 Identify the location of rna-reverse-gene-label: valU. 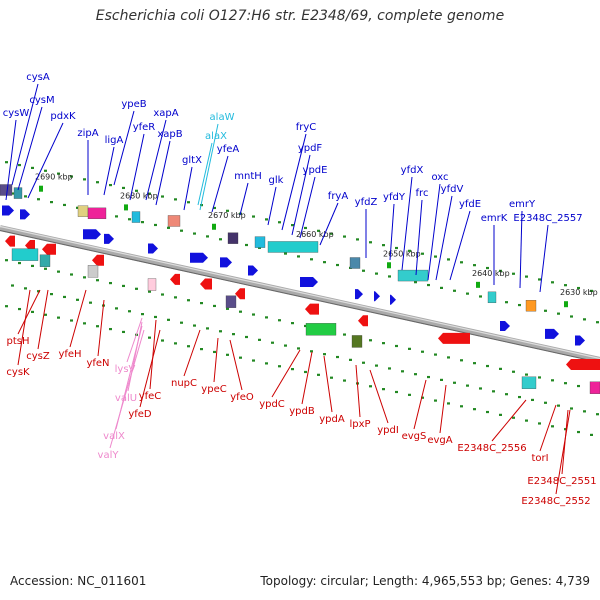
(126, 398).